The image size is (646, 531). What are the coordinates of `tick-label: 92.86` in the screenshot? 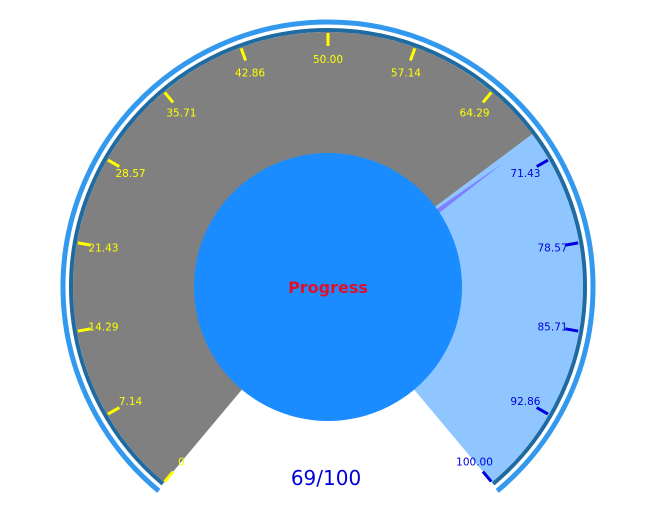 It's located at (525, 402).